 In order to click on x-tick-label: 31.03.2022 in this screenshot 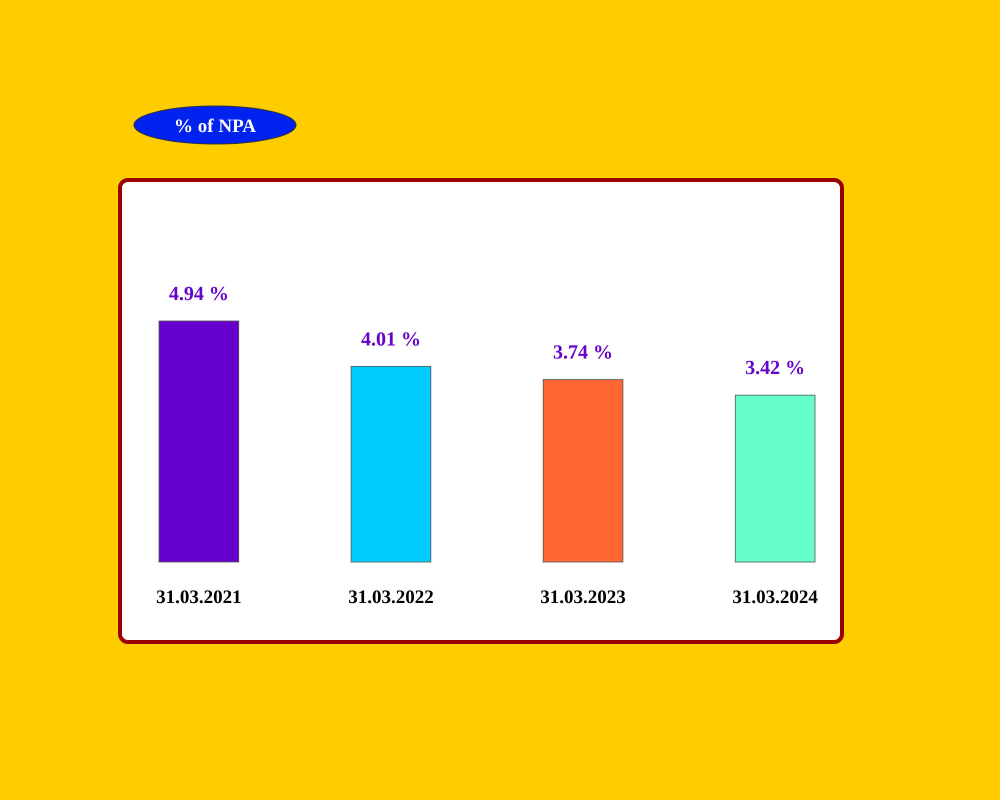, I will do `click(391, 597)`.